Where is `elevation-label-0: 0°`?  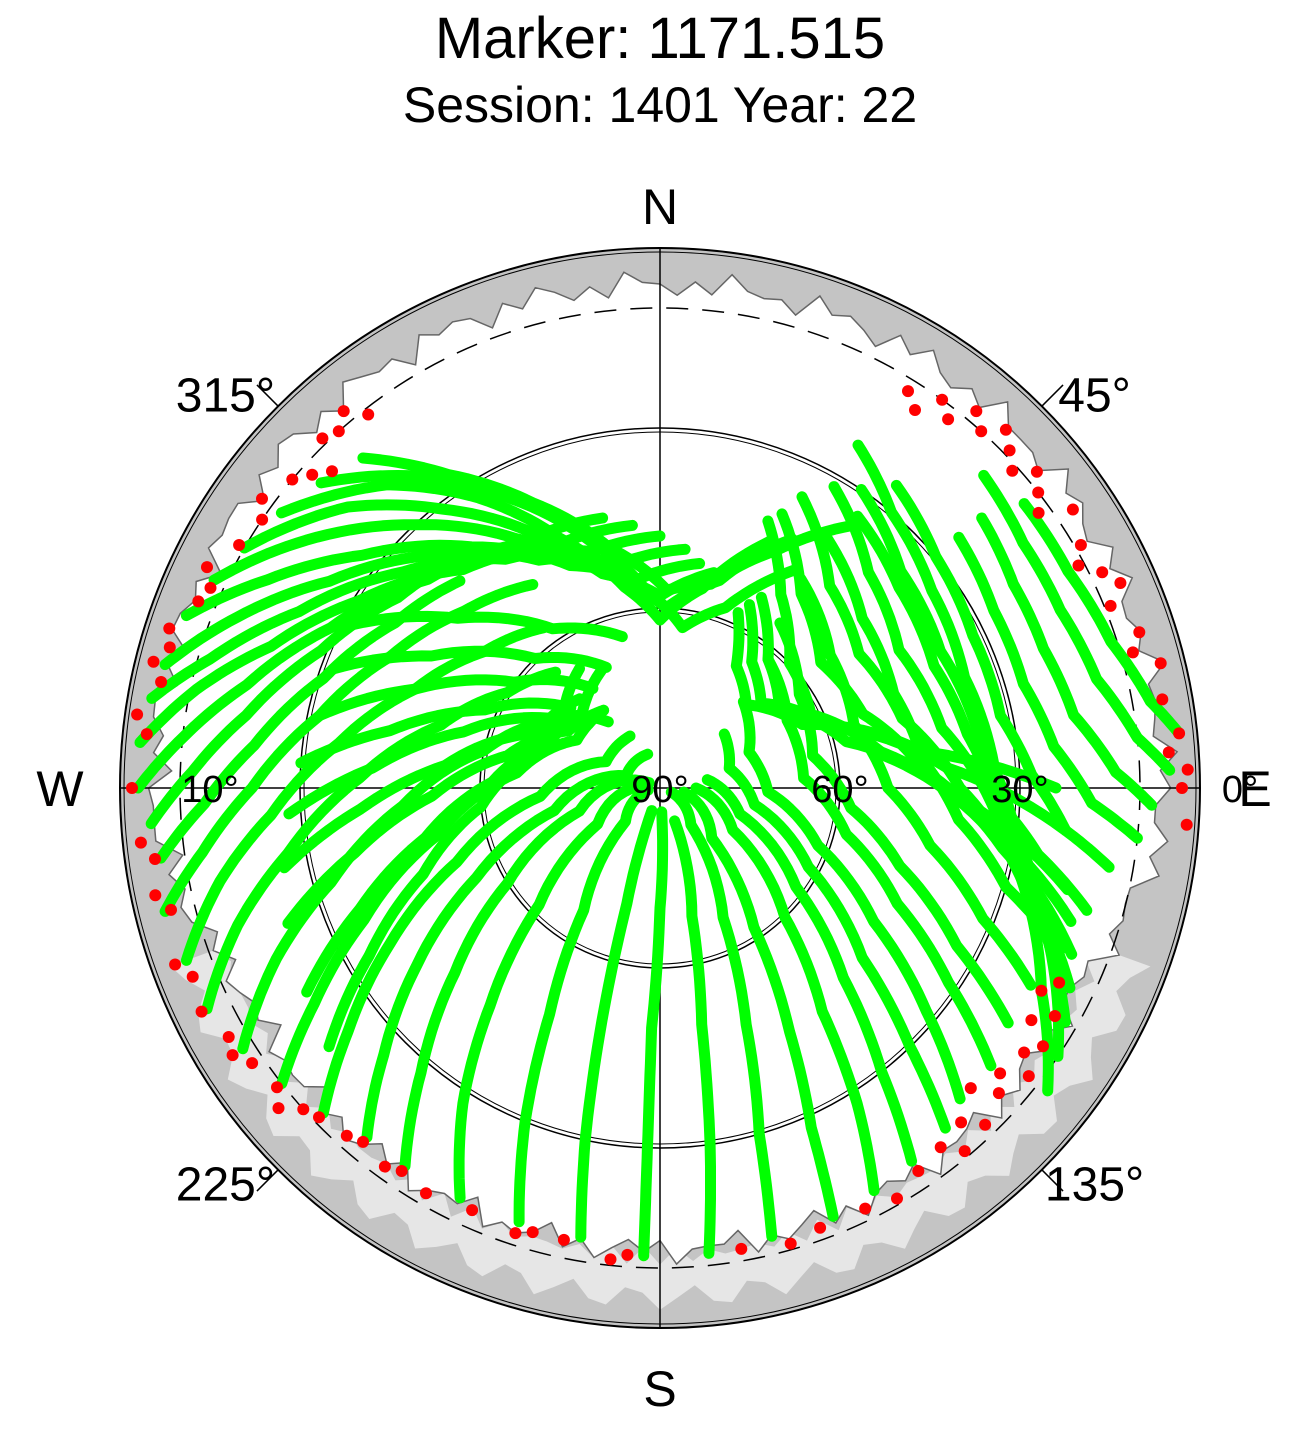
elevation-label-0: 0° is located at coordinates (1240, 790).